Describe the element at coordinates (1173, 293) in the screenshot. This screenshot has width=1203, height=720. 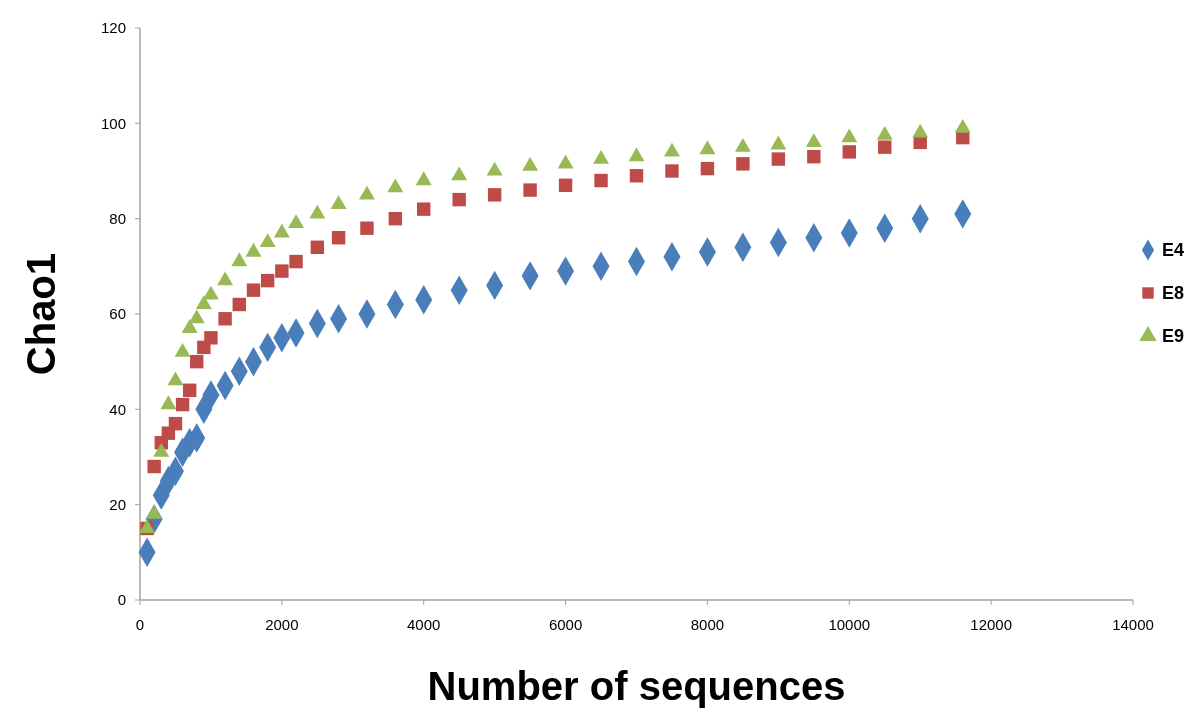
I see `legend-label: E8` at that location.